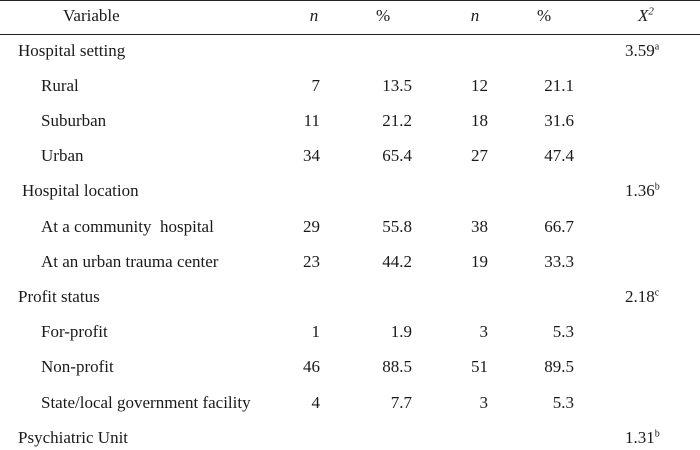  I want to click on row-percent-group1: 88.5, so click(397, 366).